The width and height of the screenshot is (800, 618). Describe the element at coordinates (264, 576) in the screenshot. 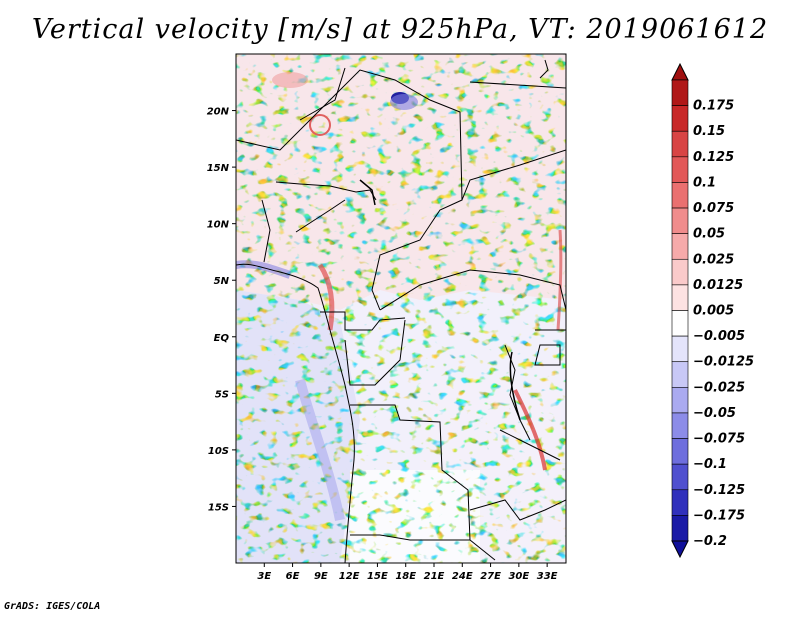

I see `lon-tick-label: 3E` at that location.